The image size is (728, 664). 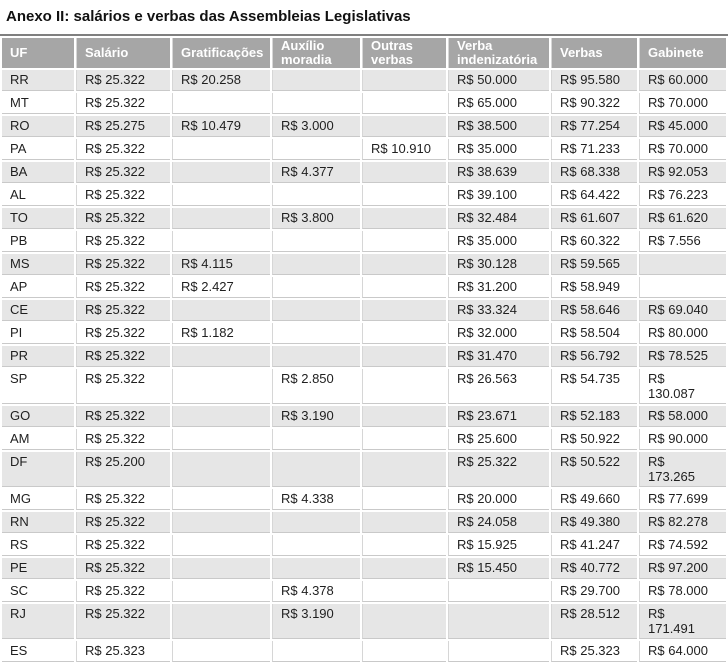 I want to click on cell-verba-indenizatoria: R$ 26.563, so click(x=498, y=386).